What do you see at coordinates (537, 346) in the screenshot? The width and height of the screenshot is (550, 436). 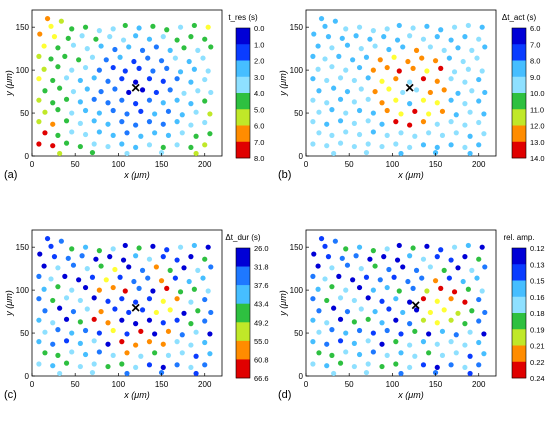 I see `colorbar-tick-label: 0.21` at bounding box center [537, 346].